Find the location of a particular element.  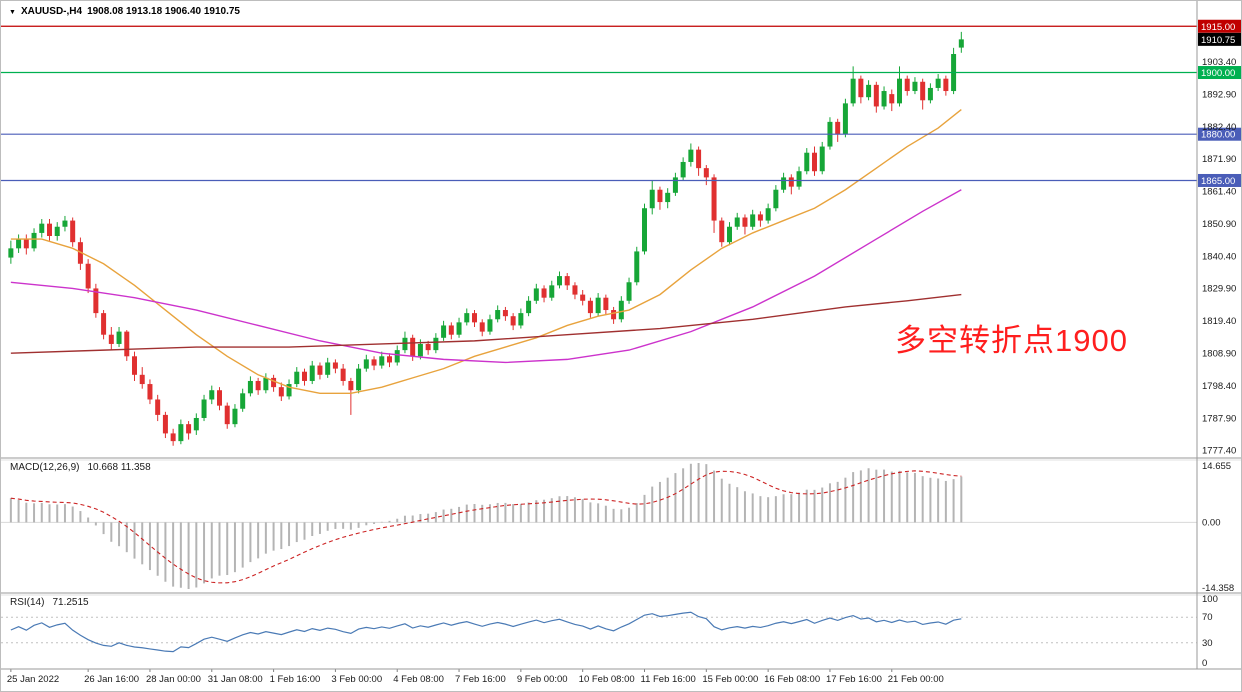

svg-text: 1871.90 is located at coordinates (1219, 159).